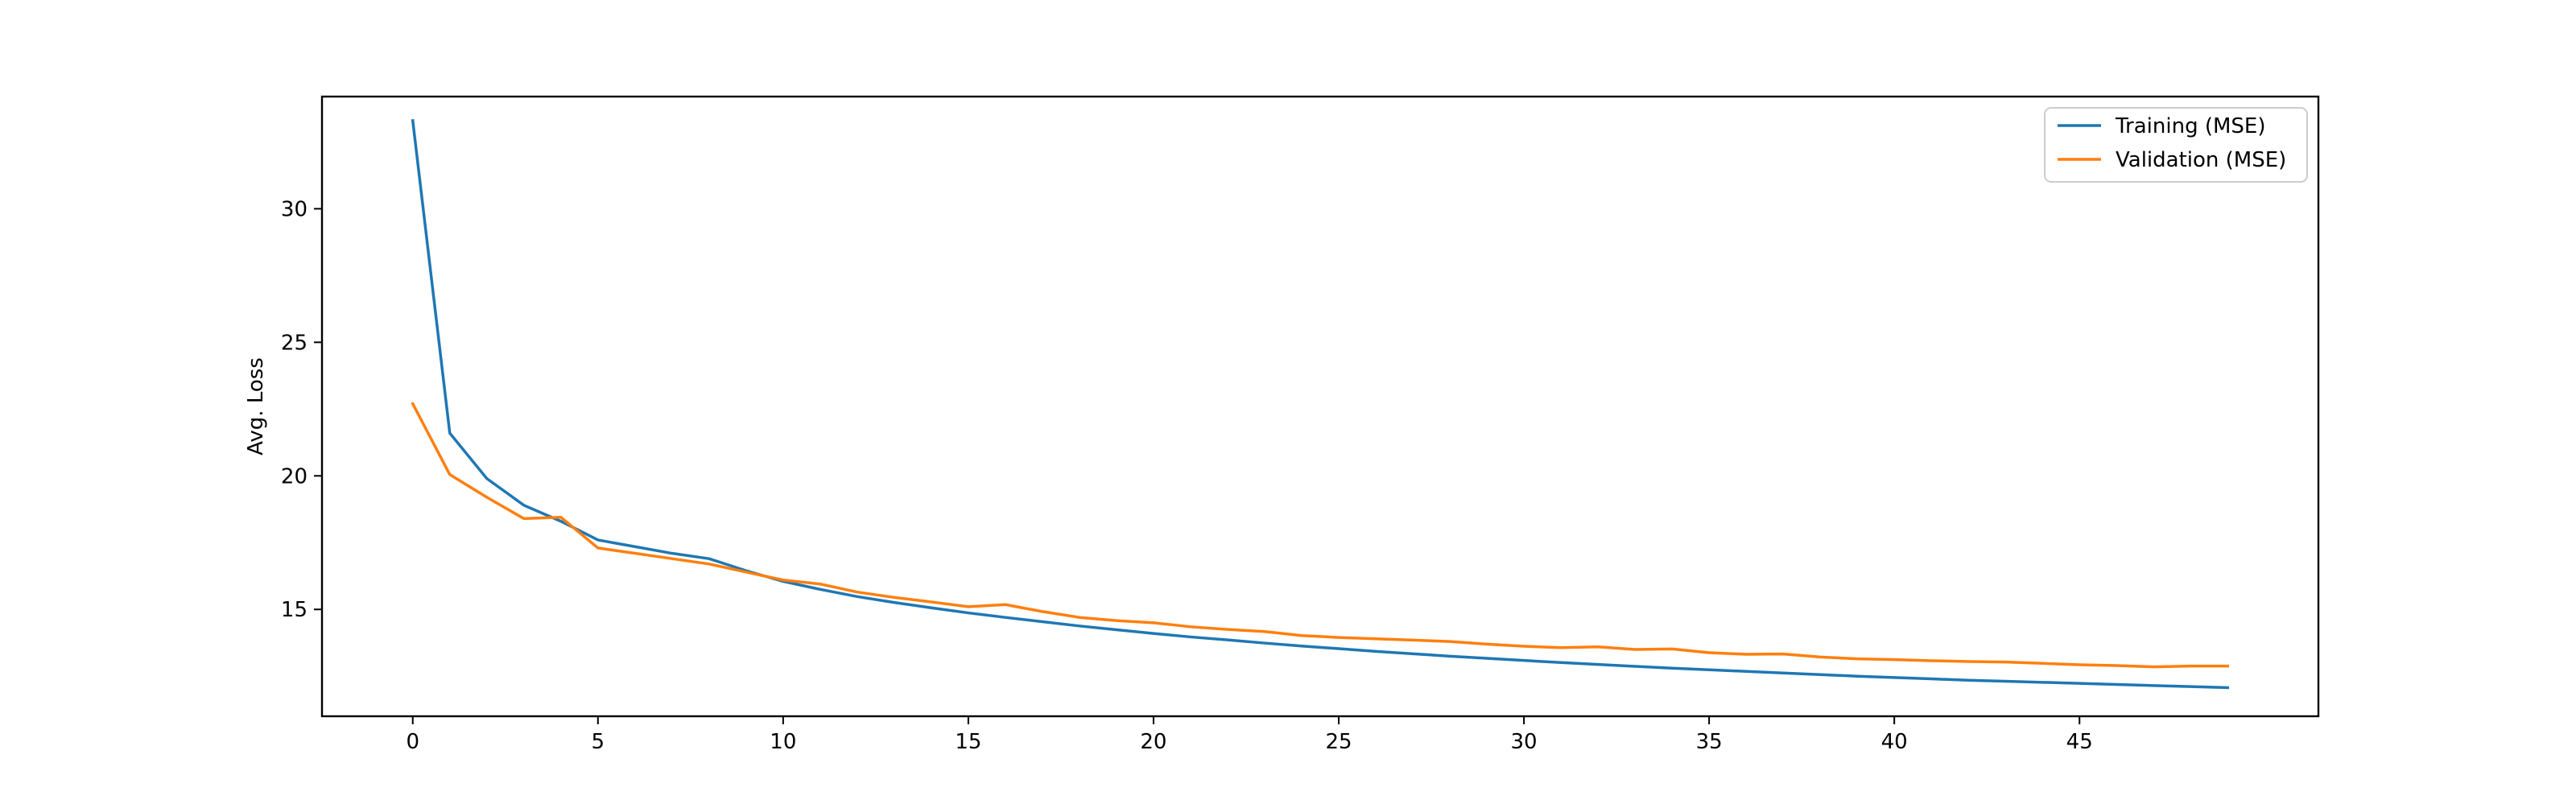 This screenshot has width=2576, height=808. I want to click on x-tick-label-35: 35, so click(1709, 742).